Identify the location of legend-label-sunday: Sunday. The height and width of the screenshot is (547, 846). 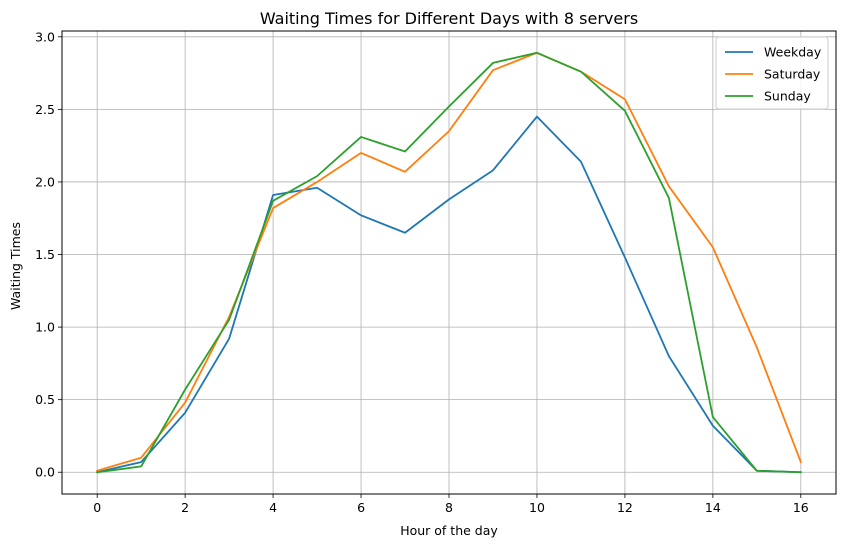
(787, 96).